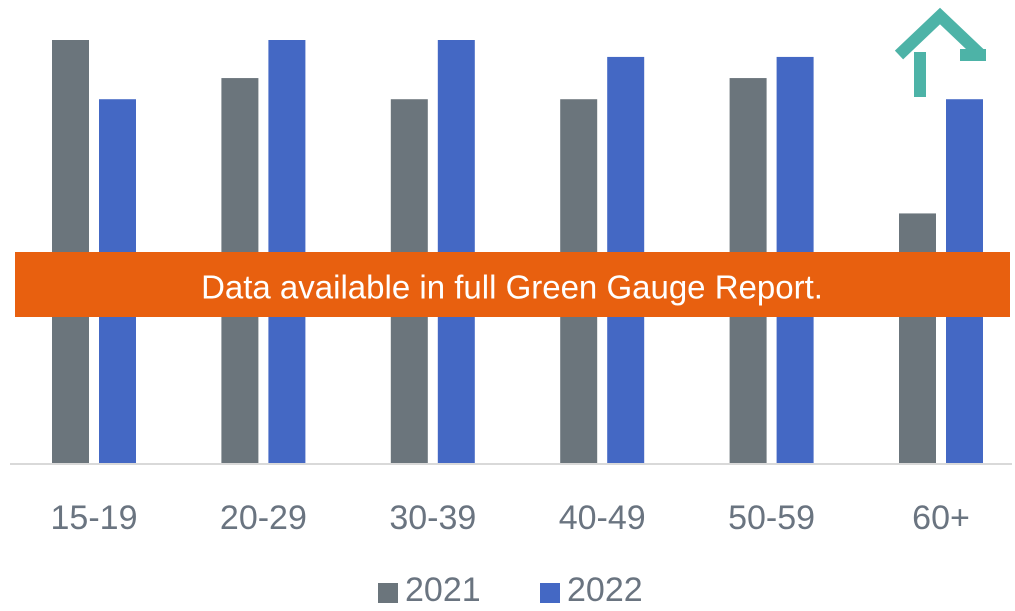 The image size is (1015, 611). What do you see at coordinates (263, 518) in the screenshot?
I see `x-tick-label: 20-29` at bounding box center [263, 518].